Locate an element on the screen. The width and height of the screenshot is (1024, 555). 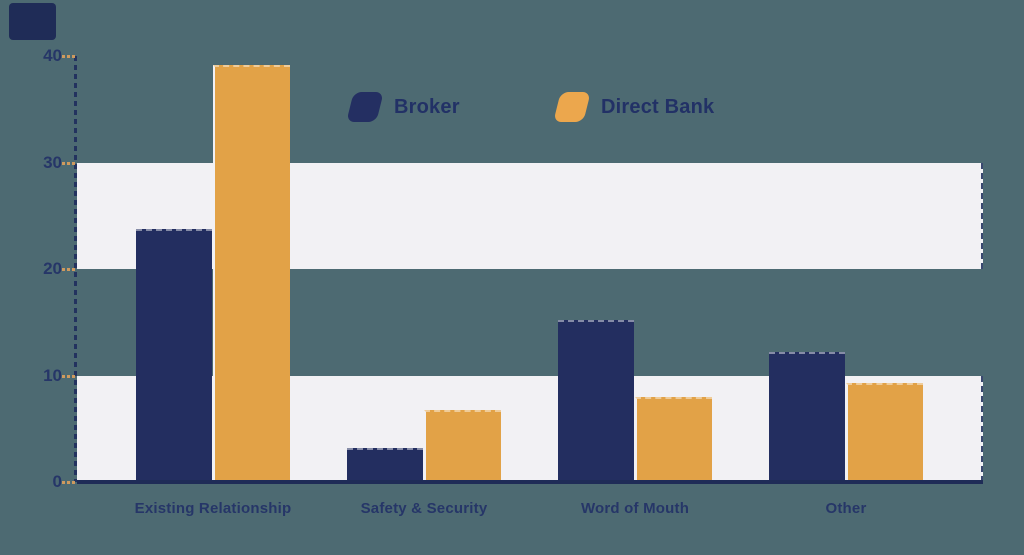
bar-direct-bank-existing-relationship is located at coordinates (251, 273).